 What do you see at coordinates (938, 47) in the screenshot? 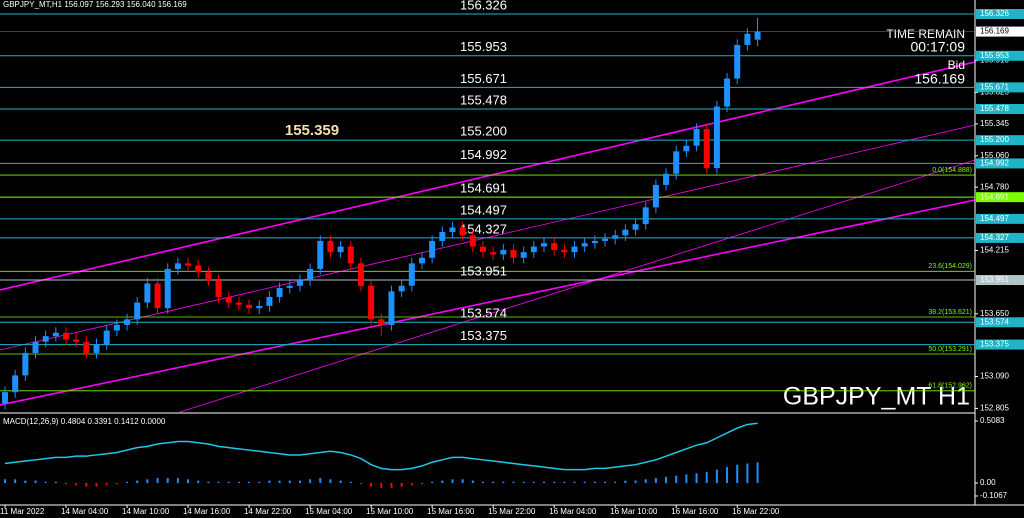
I see `time-remain: 00:17:09` at bounding box center [938, 47].